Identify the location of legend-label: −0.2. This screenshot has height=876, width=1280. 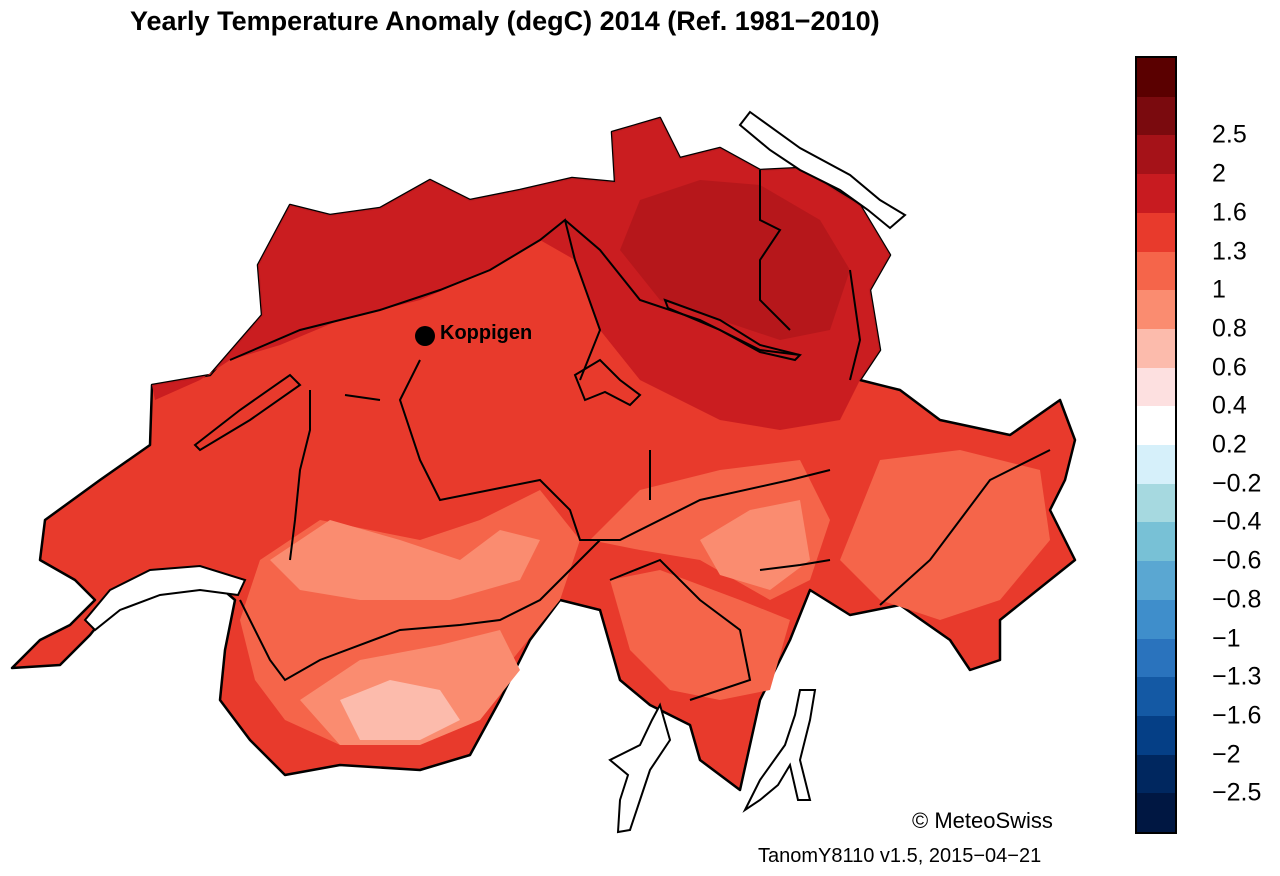
(1237, 483).